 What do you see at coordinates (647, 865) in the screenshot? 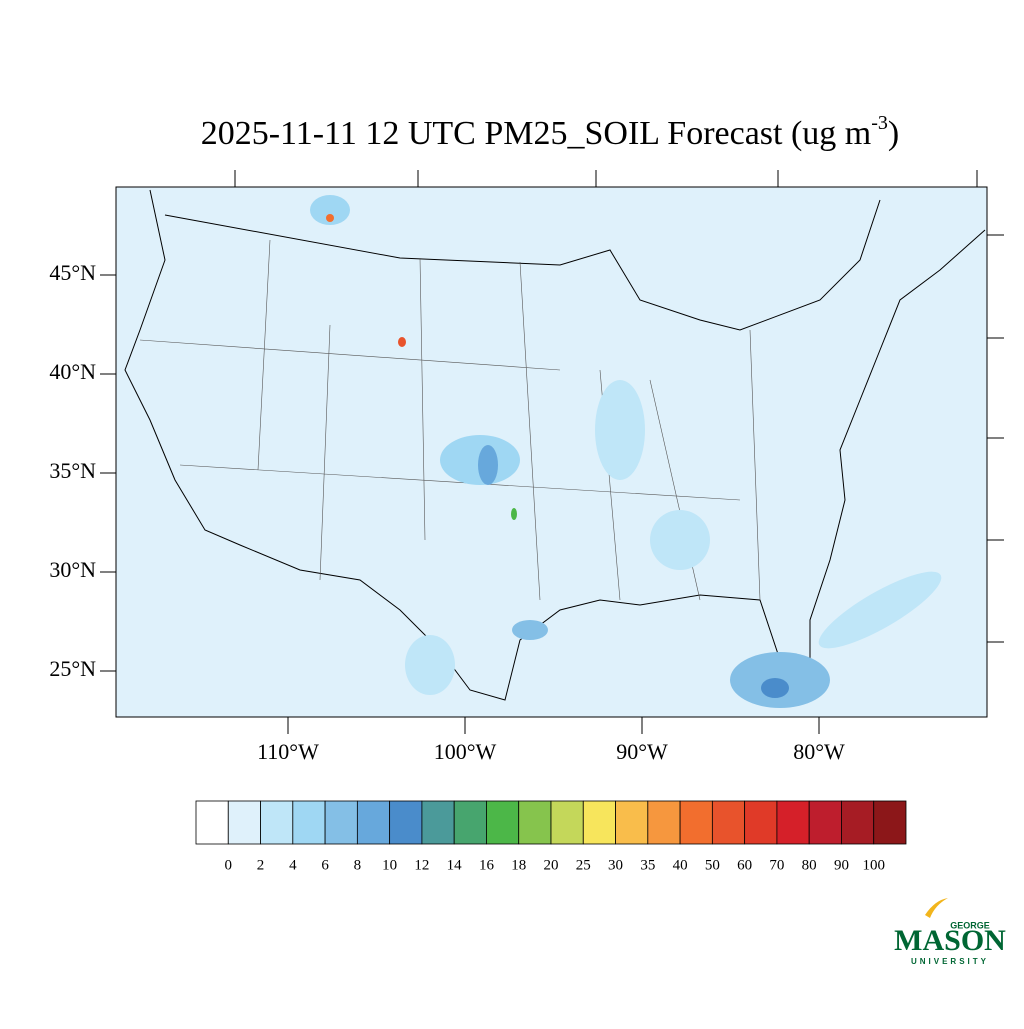
I see `colorbar-label: 35` at bounding box center [647, 865].